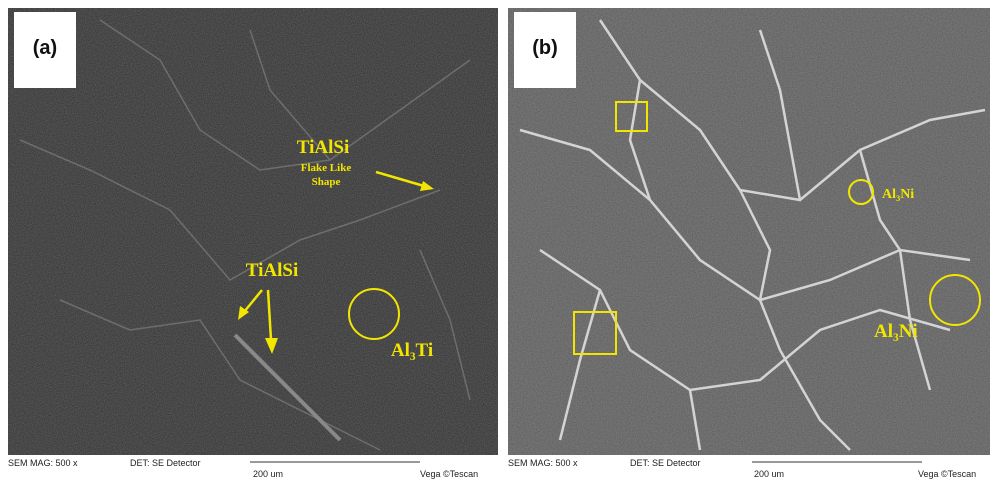  What do you see at coordinates (412, 350) in the screenshot?
I see `annotation: Al₃Ti` at bounding box center [412, 350].